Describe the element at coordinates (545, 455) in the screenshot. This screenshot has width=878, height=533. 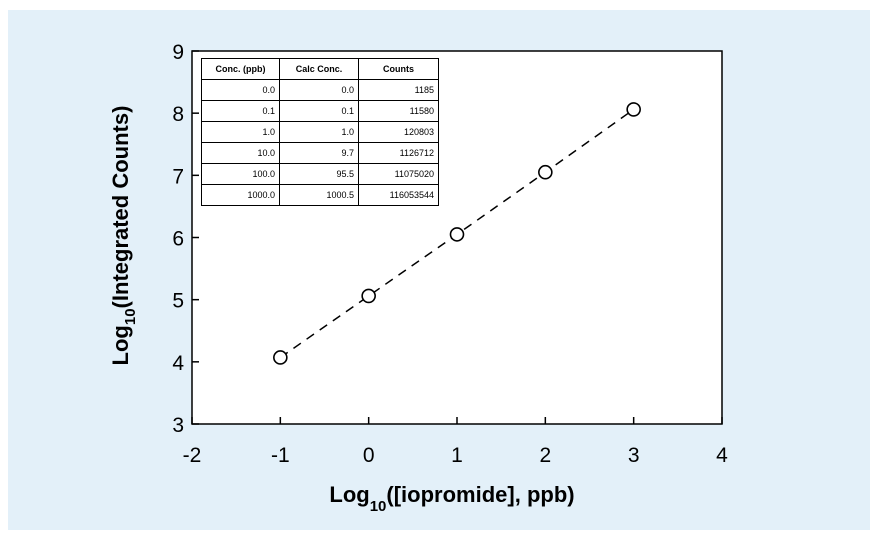
I see `x-tick-label: 2` at that location.